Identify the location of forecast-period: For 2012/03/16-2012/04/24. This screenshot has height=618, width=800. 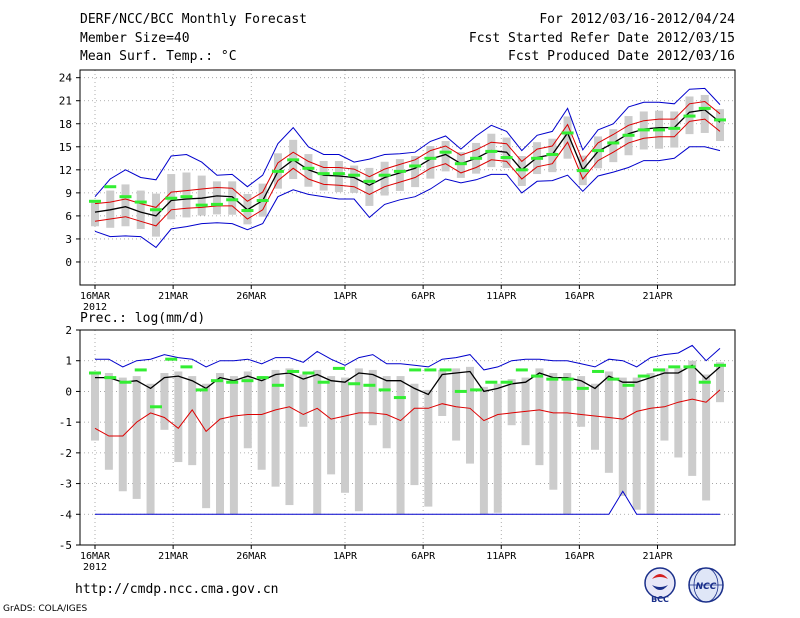
(637, 19).